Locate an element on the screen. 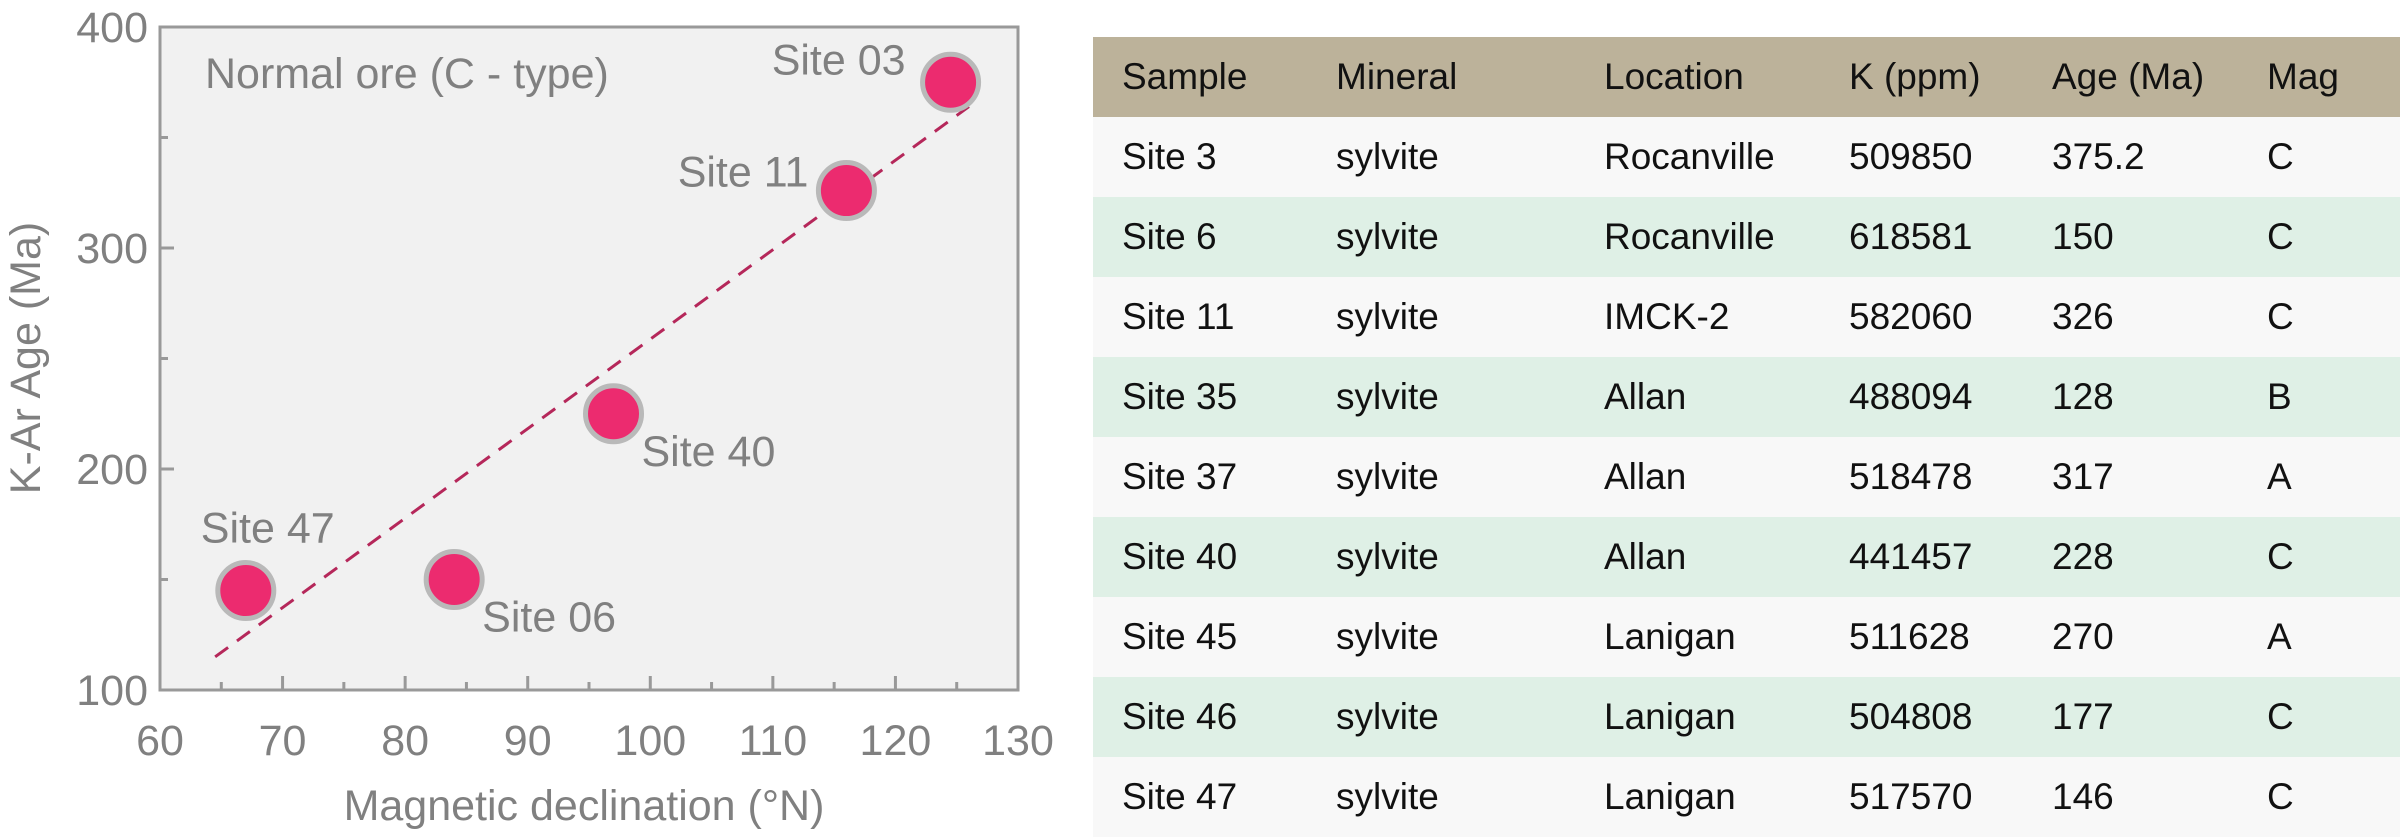  table-cell: 582060 is located at coordinates (1911, 316).